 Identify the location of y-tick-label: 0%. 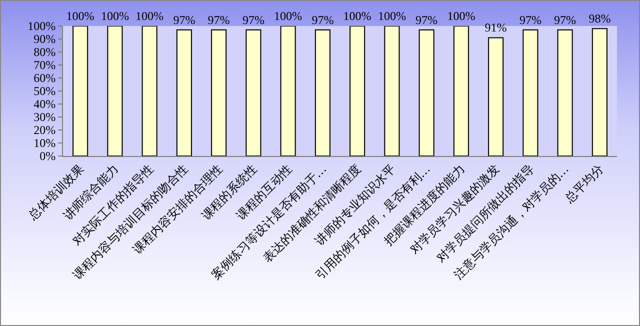
(48, 156).